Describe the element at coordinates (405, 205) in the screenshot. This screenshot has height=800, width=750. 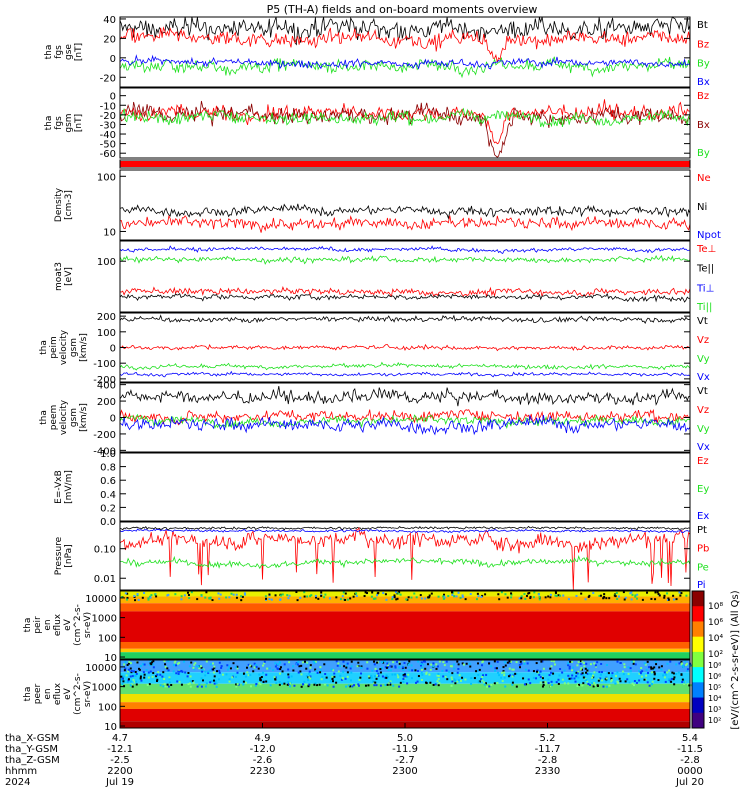
I see `panel-frame` at that location.